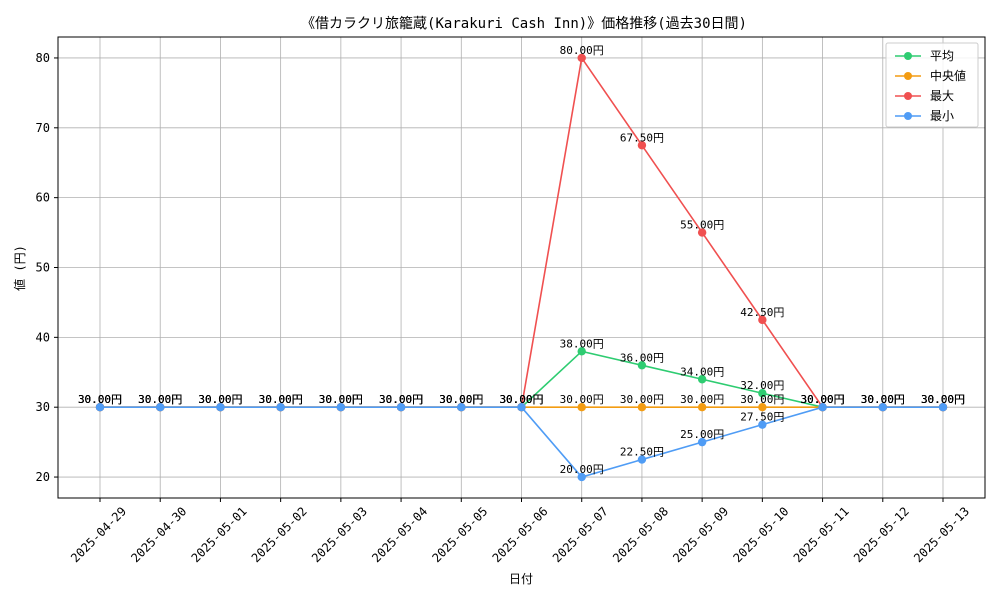  Describe the element at coordinates (43, 407) in the screenshot. I see `y-tick-label: 30` at that location.